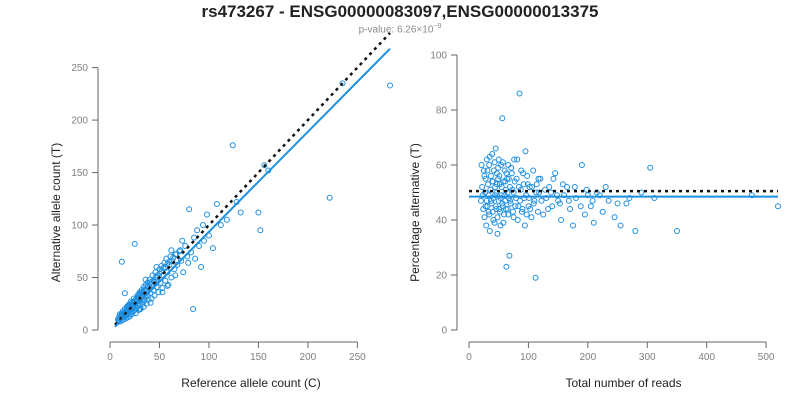 The image size is (800, 400). What do you see at coordinates (766, 357) in the screenshot?
I see `right-x-tick-label: 500` at bounding box center [766, 357].